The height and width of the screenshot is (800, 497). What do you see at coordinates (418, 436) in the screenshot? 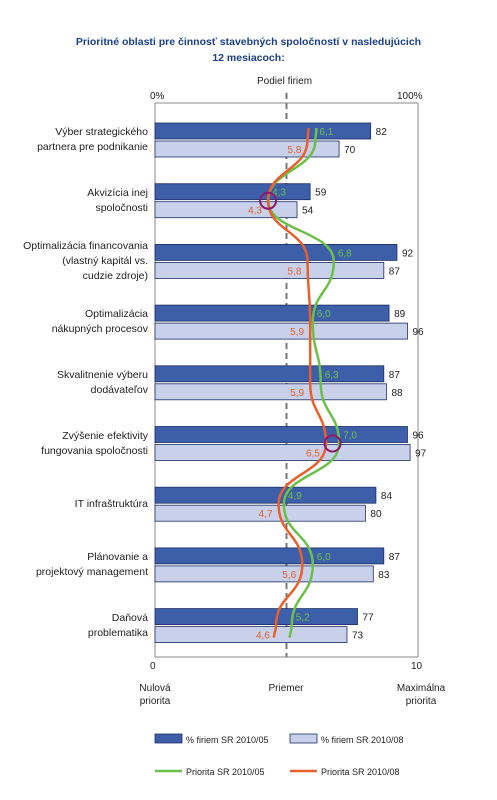
I see `bar-value-label-2010-05: 96` at bounding box center [418, 436].